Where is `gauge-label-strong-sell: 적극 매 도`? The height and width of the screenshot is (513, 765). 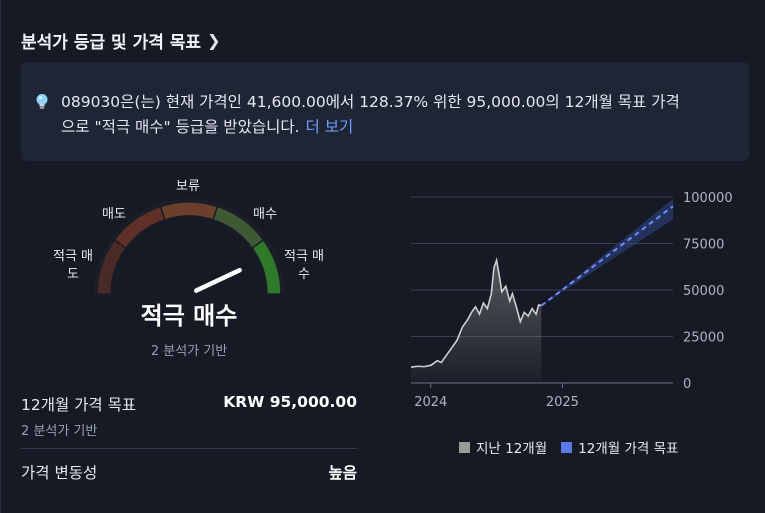
gauge-label-strong-sell: 적극 매 도 is located at coordinates (73, 266).